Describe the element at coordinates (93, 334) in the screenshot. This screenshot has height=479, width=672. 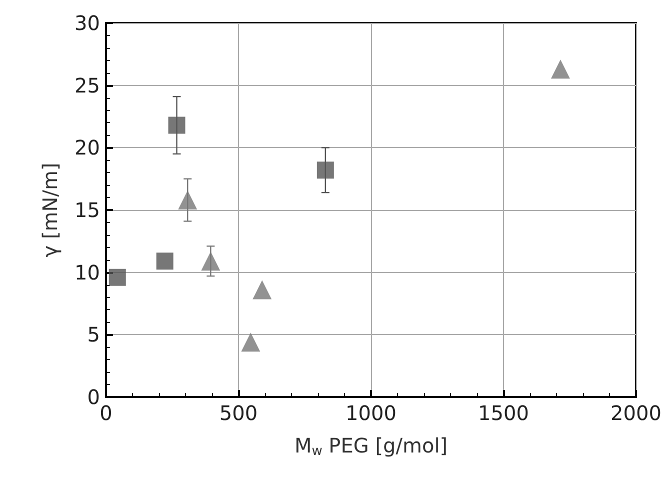
I see `y-tick-label: 5` at that location.